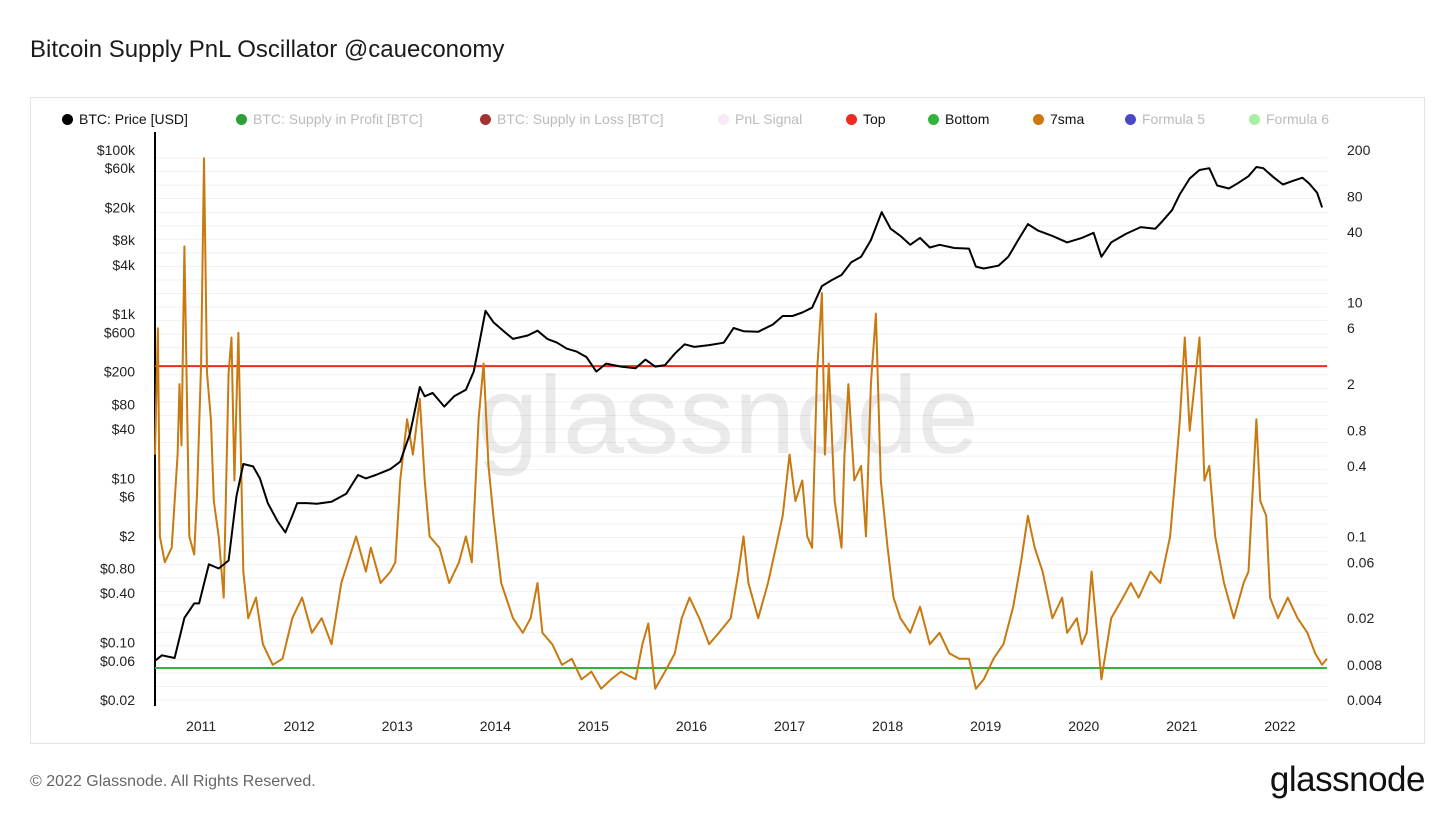 The image size is (1456, 819). I want to click on x-tick-label: 2018, so click(887, 726).